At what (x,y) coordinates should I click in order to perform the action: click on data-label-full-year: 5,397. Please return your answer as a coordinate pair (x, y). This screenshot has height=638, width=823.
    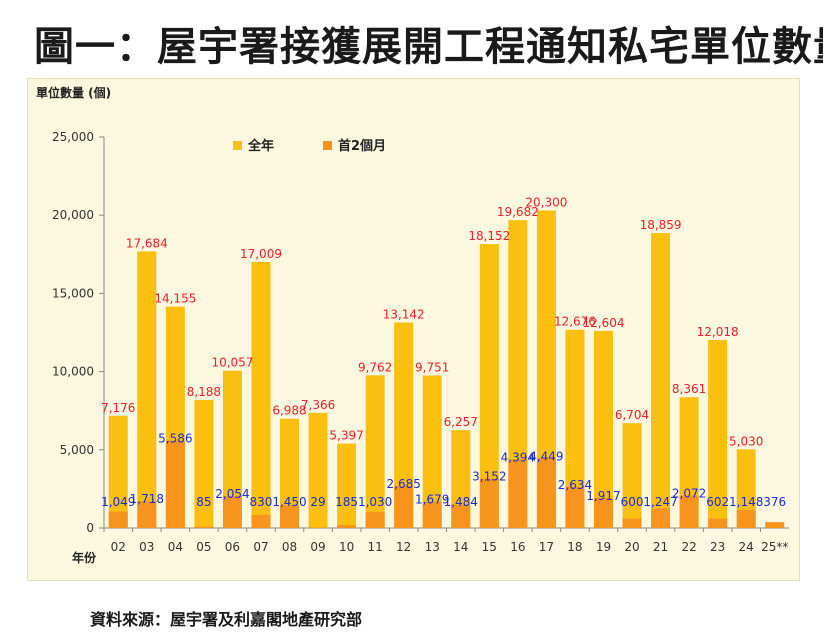
    Looking at the image, I should click on (346, 436).